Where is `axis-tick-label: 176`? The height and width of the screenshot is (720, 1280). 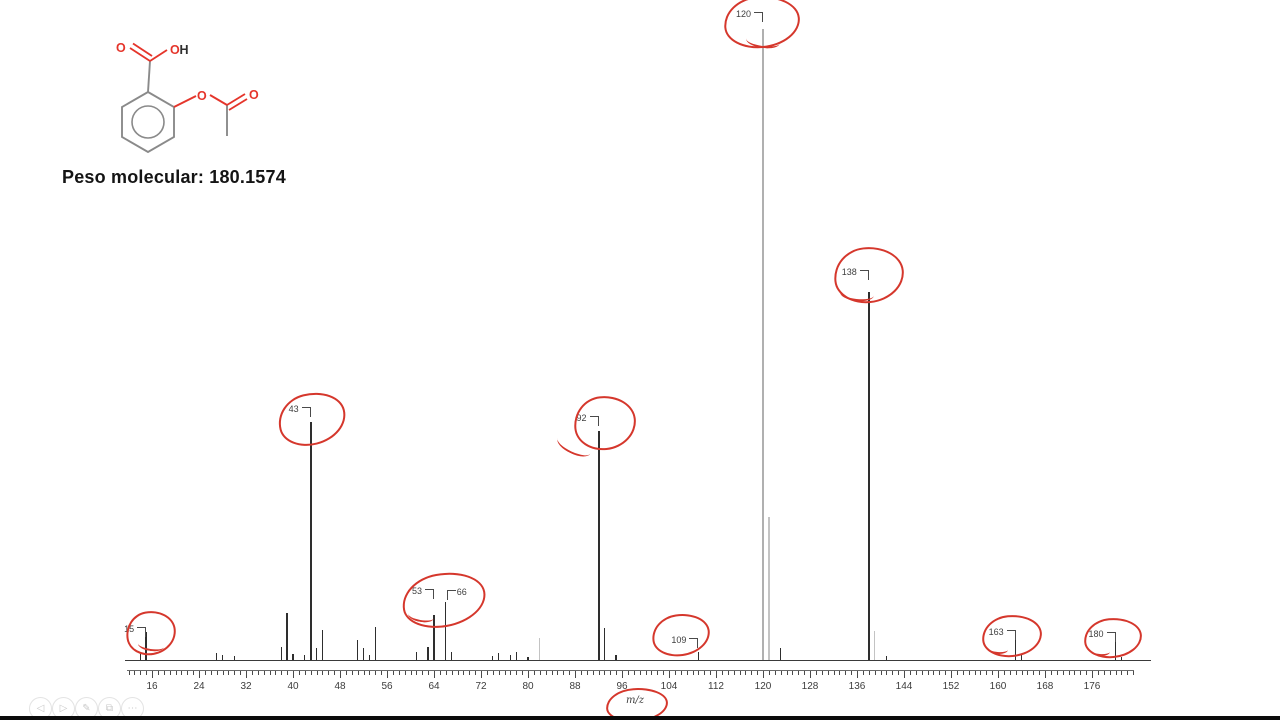
axis-tick-label: 176 is located at coordinates (1092, 686).